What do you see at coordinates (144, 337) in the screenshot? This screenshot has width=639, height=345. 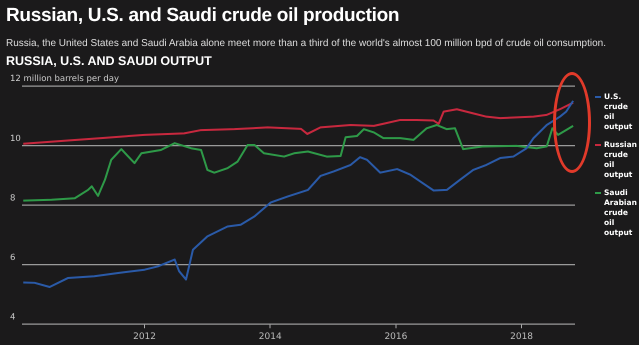 I see `x-tick-label: 2012` at bounding box center [144, 337].